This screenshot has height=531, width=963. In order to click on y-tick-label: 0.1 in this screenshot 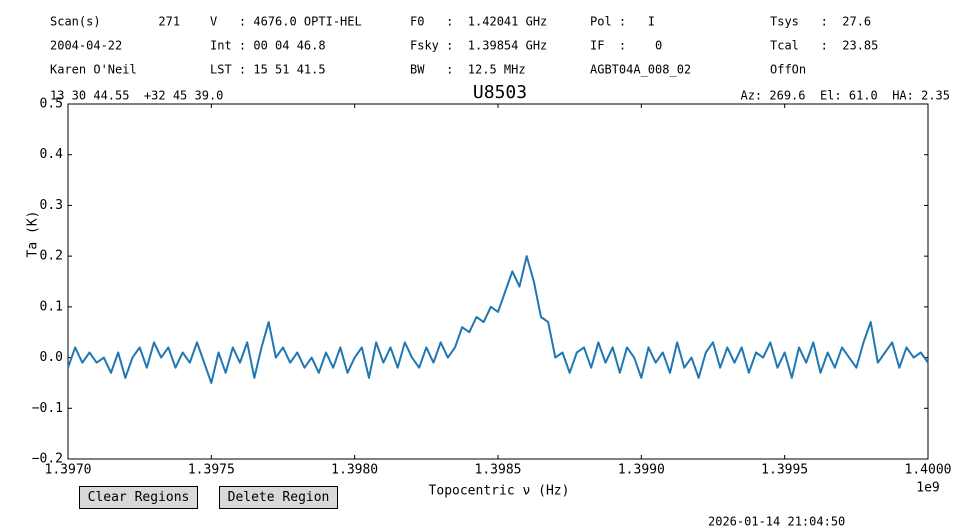, I will do `click(51, 306)`.